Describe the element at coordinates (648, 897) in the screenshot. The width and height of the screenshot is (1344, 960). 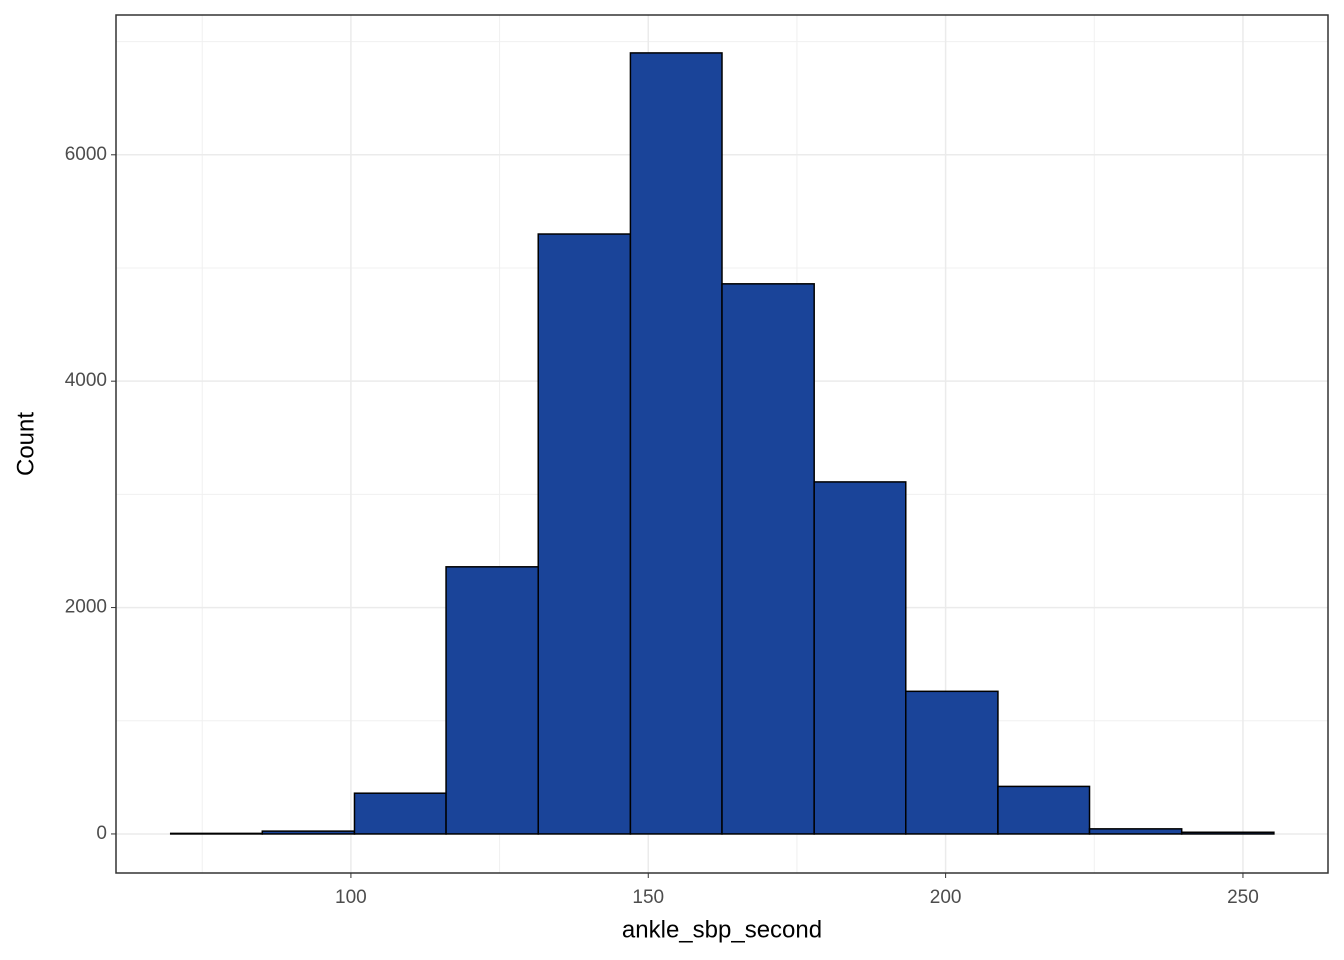
I see `x-tick-label: 150` at that location.